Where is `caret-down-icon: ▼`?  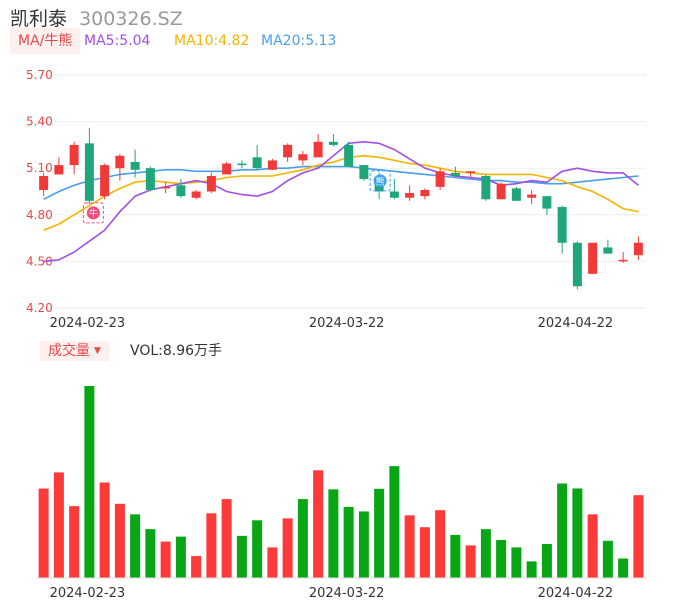 caret-down-icon: ▼ is located at coordinates (97, 351).